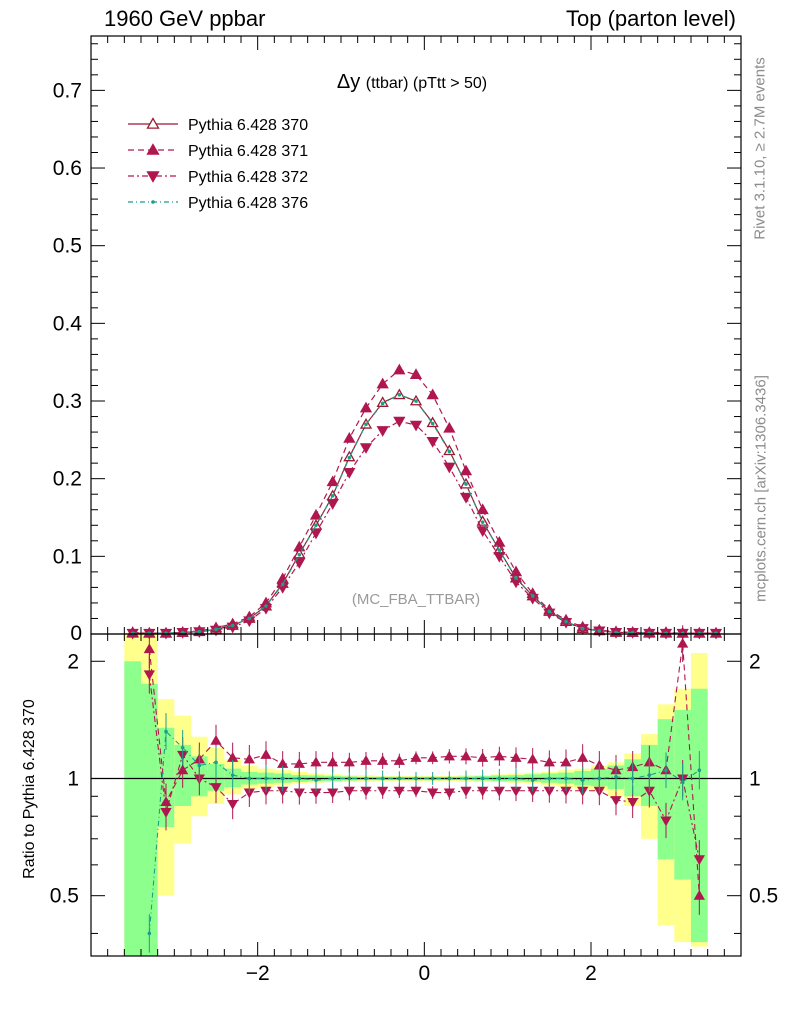  What do you see at coordinates (64, 896) in the screenshot?
I see `ratio-y-tick-label-left: 0.5` at bounding box center [64, 896].